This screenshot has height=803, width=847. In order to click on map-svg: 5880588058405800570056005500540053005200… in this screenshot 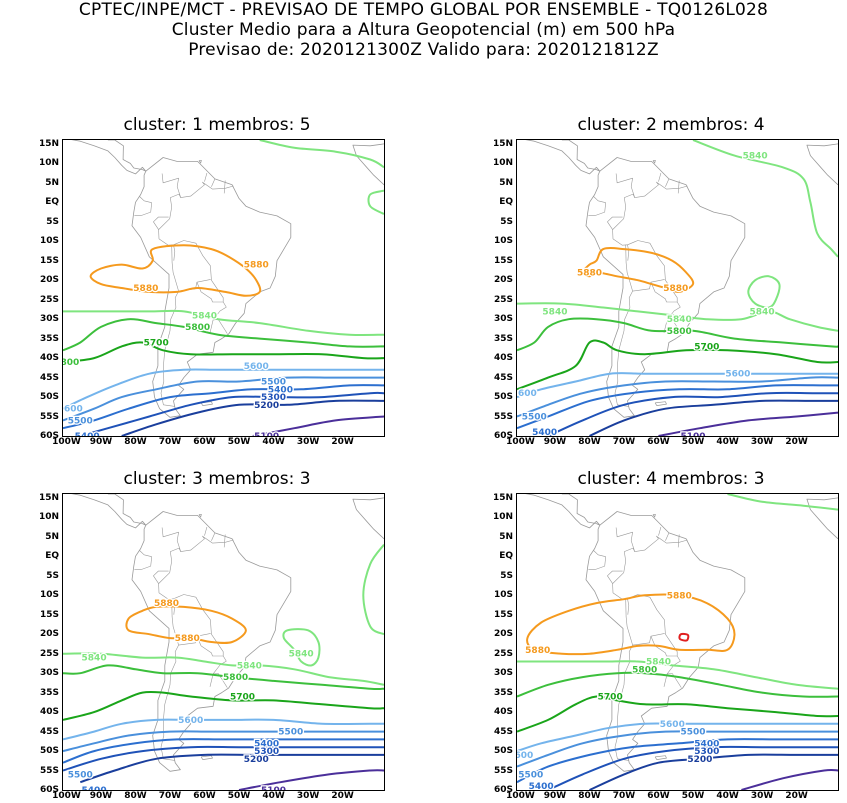, I will do `click(677, 642)`.